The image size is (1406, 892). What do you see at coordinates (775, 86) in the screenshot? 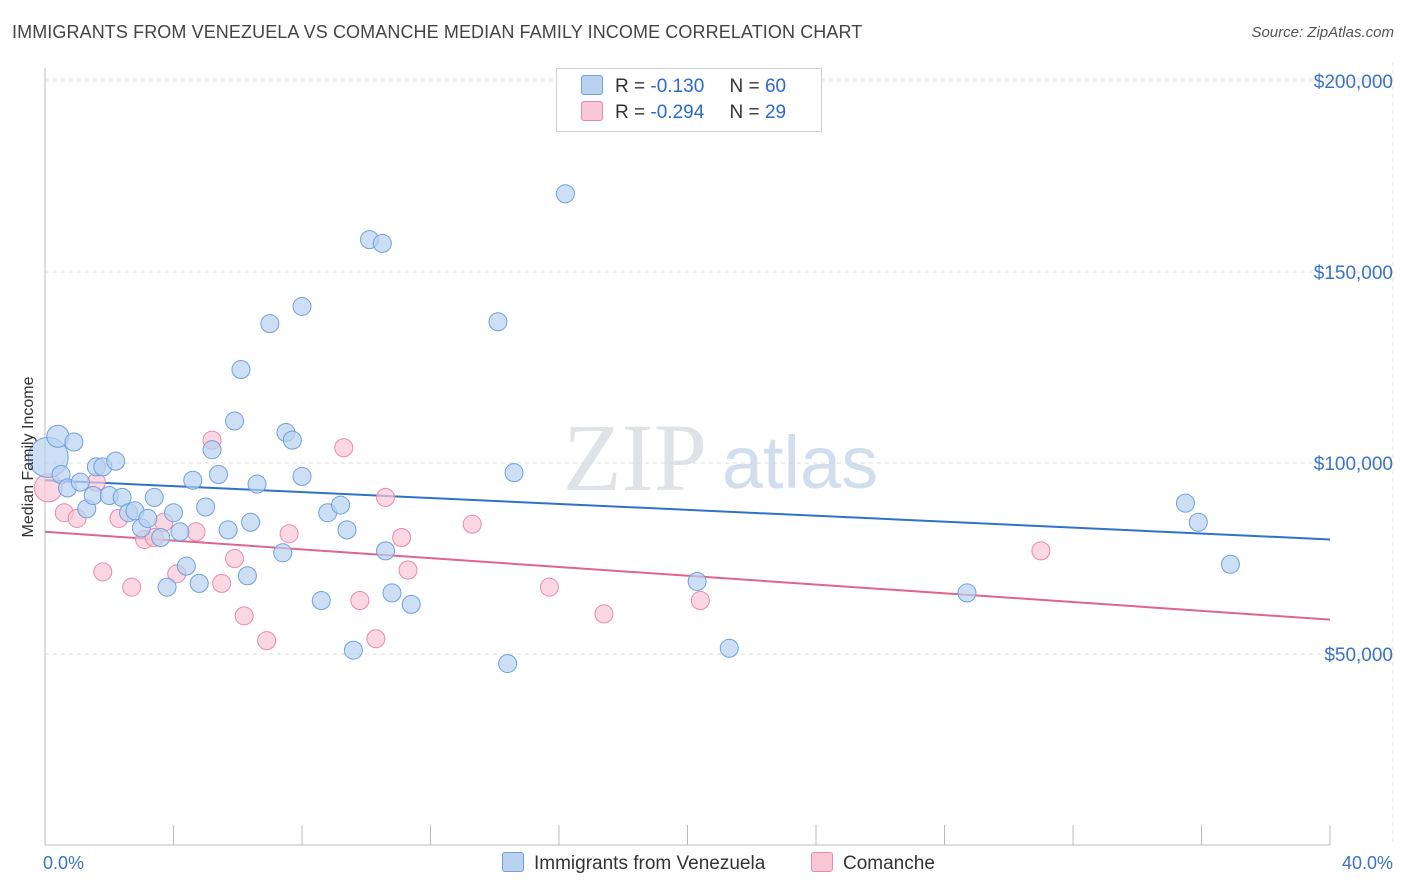
I see `legend-n-value: 60` at bounding box center [775, 86].